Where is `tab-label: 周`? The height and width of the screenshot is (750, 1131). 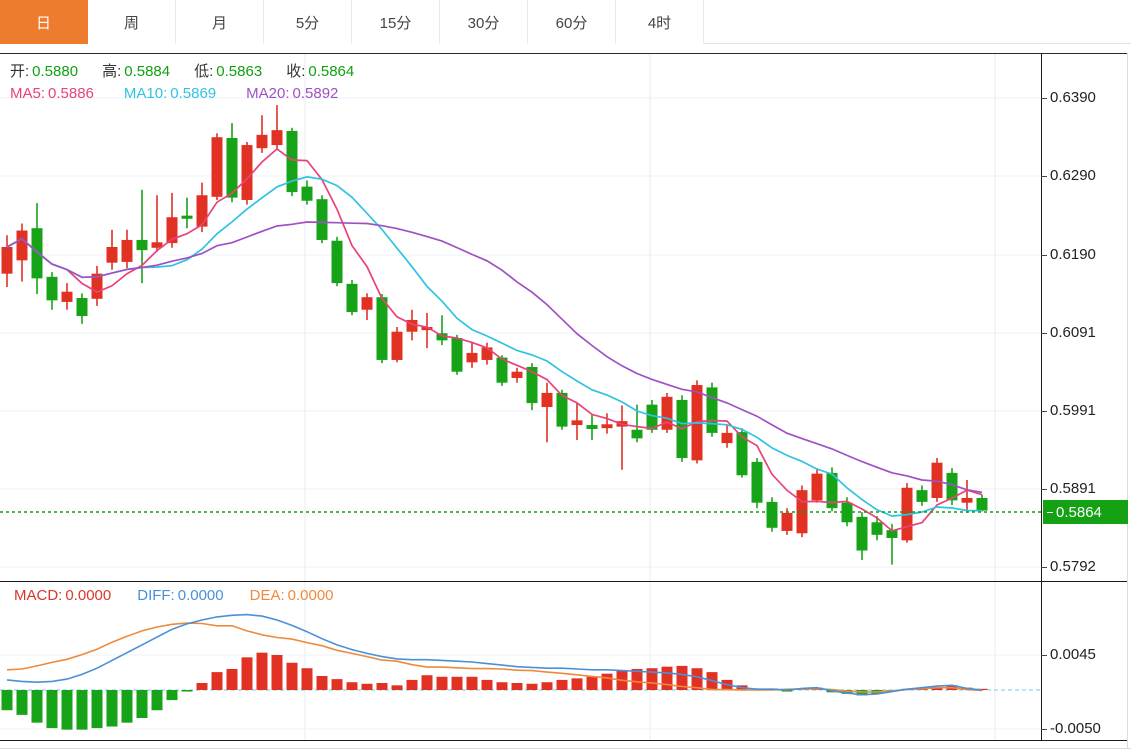
tab-label: 周 is located at coordinates (131, 23).